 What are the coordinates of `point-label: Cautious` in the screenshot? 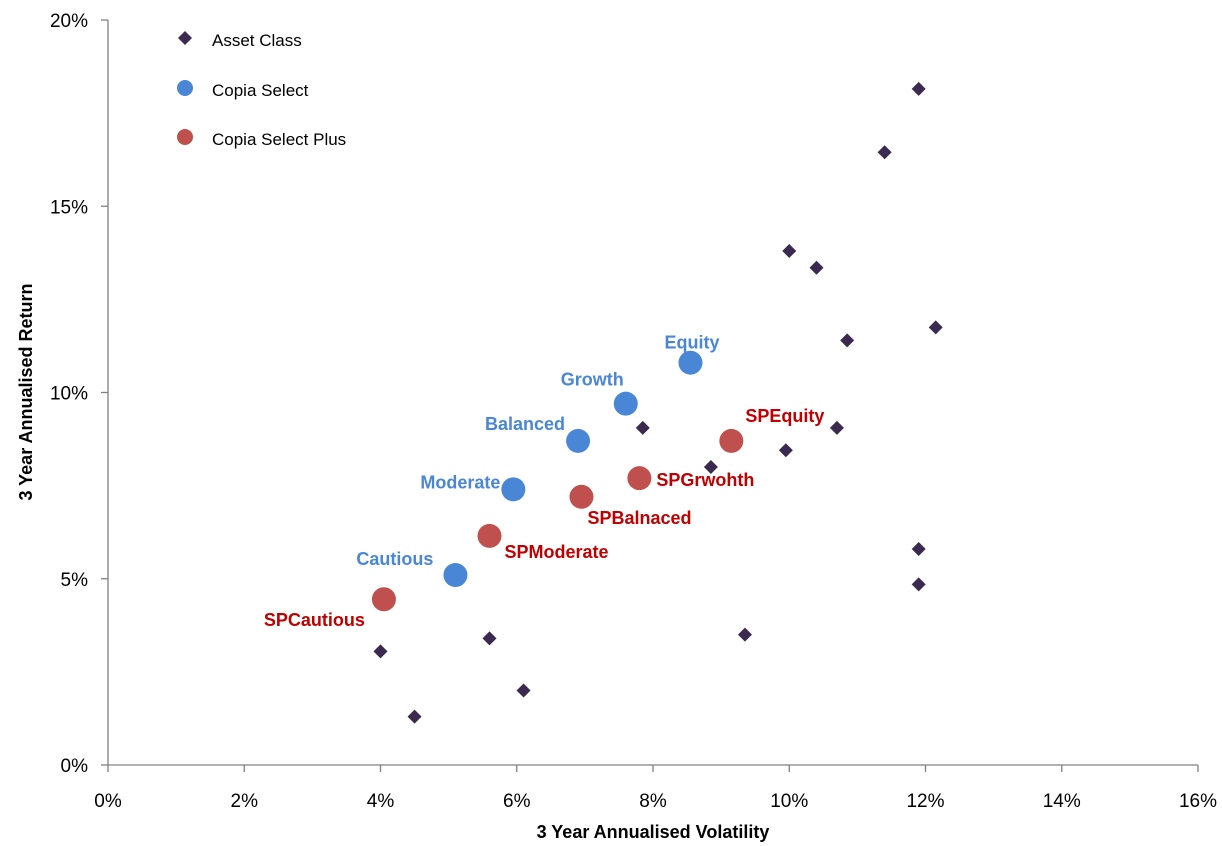 It's located at (394, 559).